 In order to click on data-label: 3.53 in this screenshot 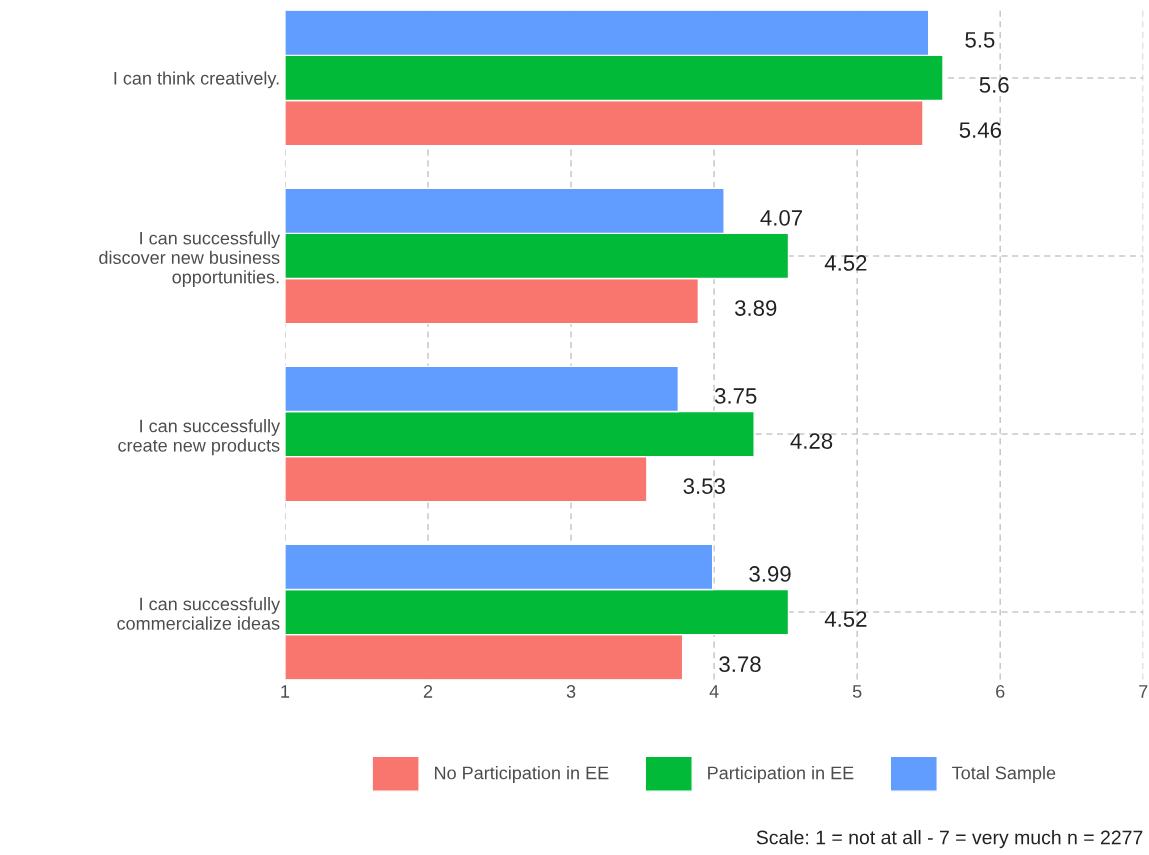, I will do `click(704, 486)`.